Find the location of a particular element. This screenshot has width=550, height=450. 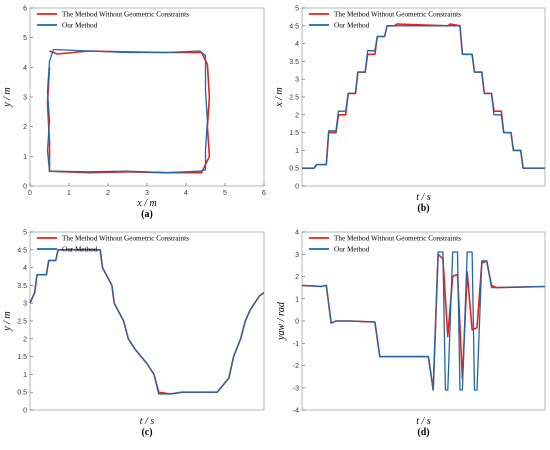

x-tick-label: 1 is located at coordinates (69, 193).